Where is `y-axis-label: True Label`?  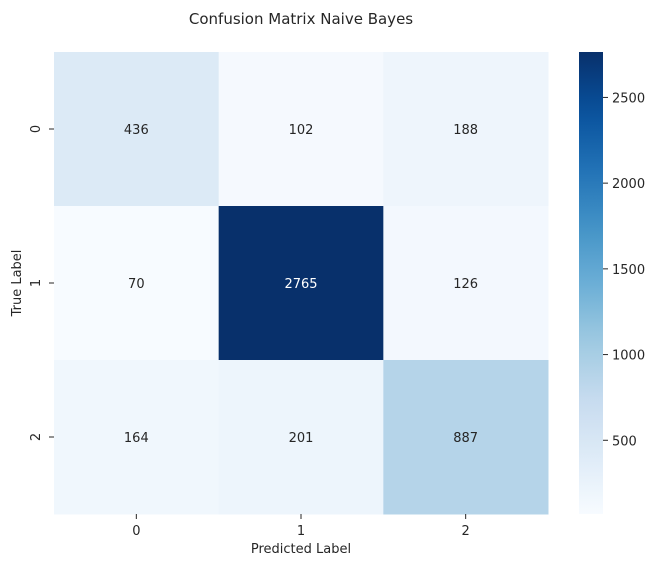
y-axis-label: True Label is located at coordinates (17, 284).